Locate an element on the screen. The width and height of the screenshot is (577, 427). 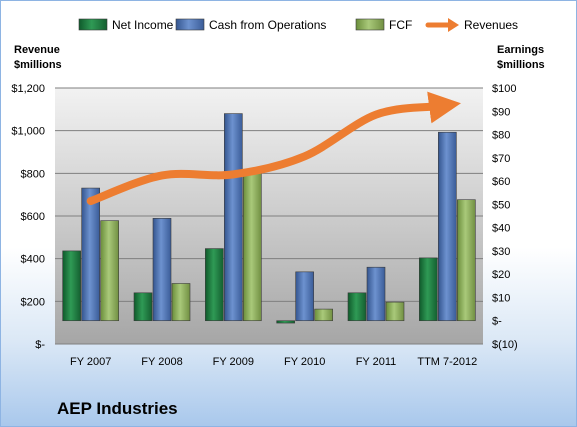
right-tick-label: $80 is located at coordinates (501, 136).